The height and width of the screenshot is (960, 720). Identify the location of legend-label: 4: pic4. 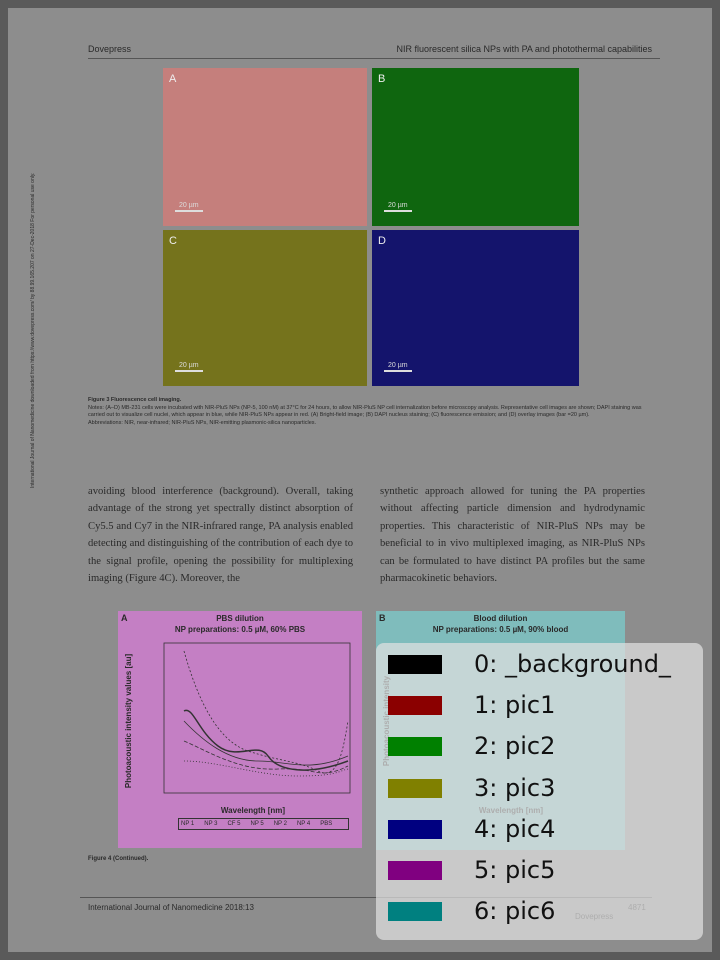
(515, 829).